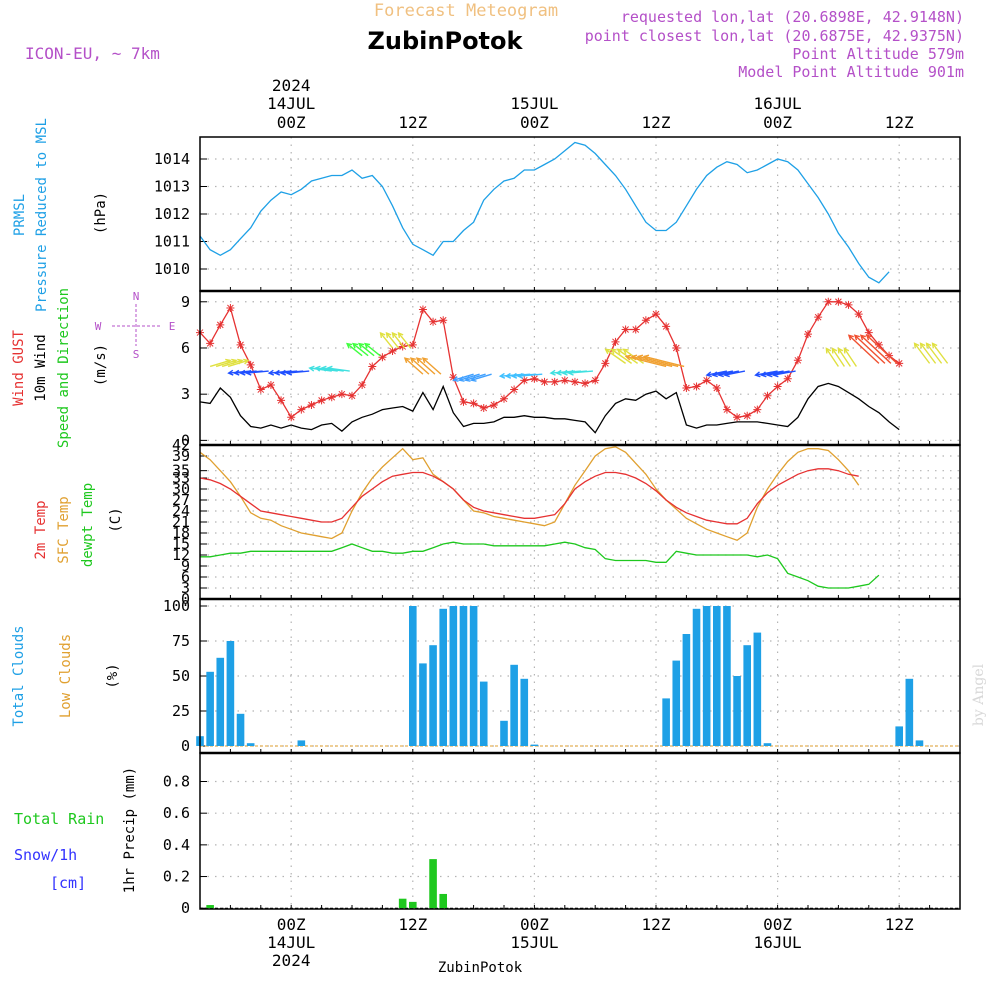 Image resolution: width=1000 pixels, height=1000 pixels. I want to click on temperature-ytick-label: 30, so click(181, 489).